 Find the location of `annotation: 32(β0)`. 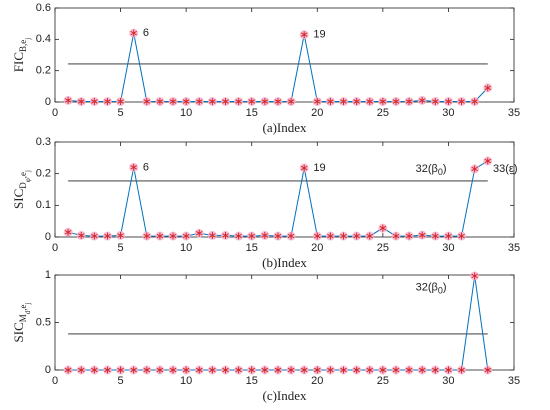

annotation: 32(β0) is located at coordinates (431, 288).